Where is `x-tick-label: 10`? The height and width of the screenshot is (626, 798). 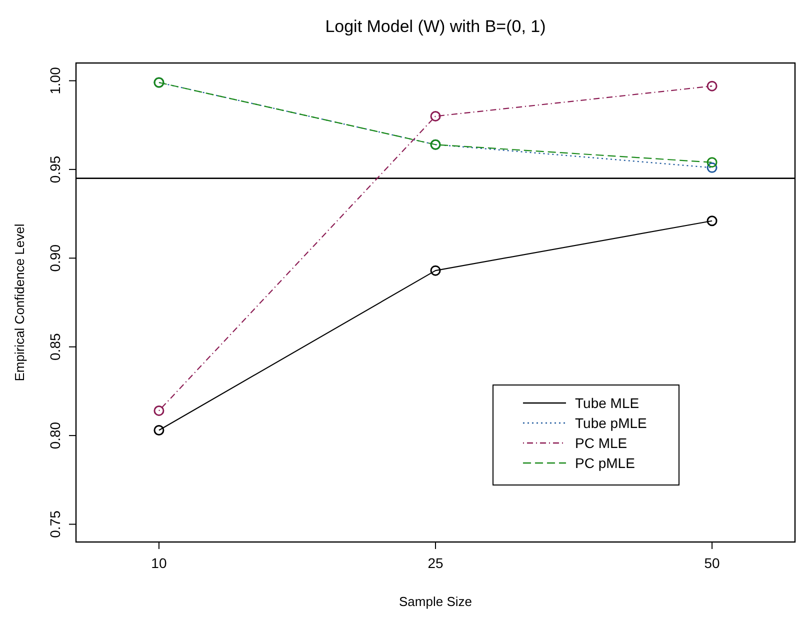
x-tick-label: 10 is located at coordinates (159, 563).